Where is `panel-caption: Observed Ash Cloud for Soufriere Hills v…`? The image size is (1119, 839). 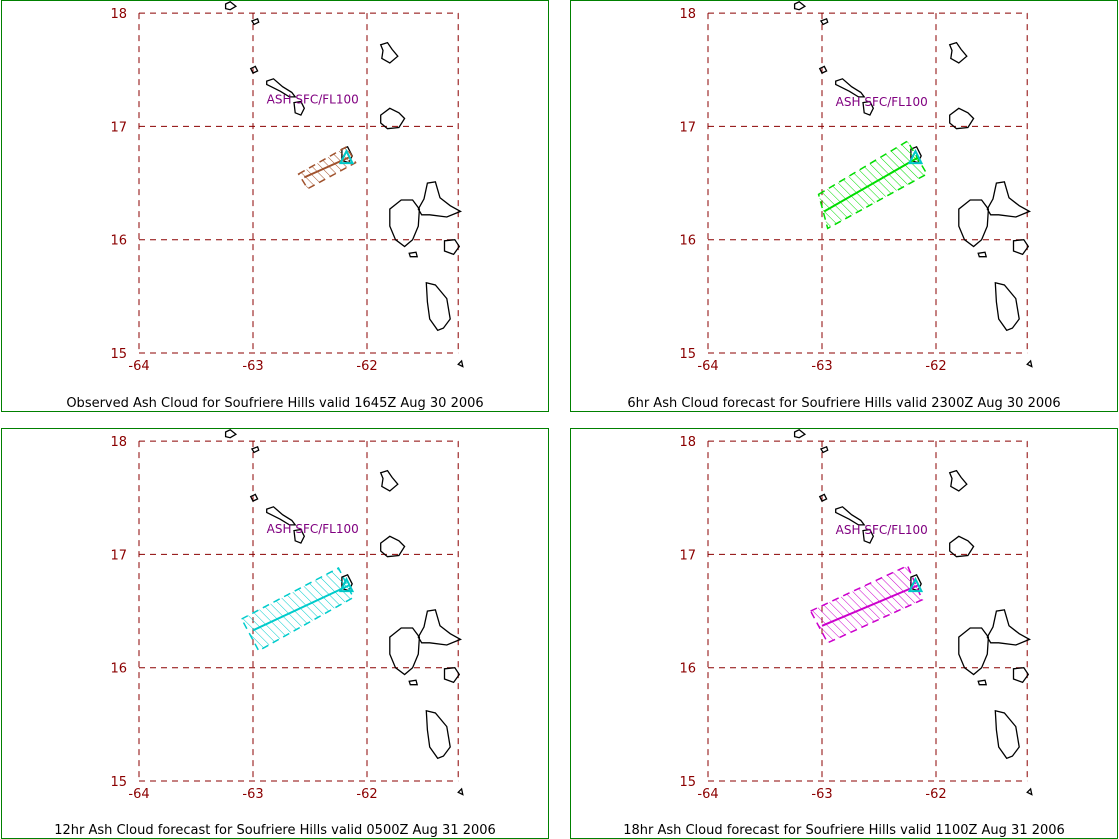 panel-caption: Observed Ash Cloud for Soufriere Hills v… is located at coordinates (275, 403).